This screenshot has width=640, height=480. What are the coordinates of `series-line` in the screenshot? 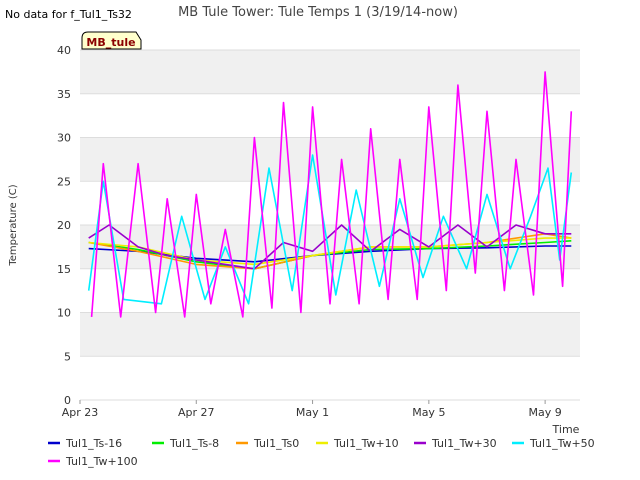 It's located at (330, 251).